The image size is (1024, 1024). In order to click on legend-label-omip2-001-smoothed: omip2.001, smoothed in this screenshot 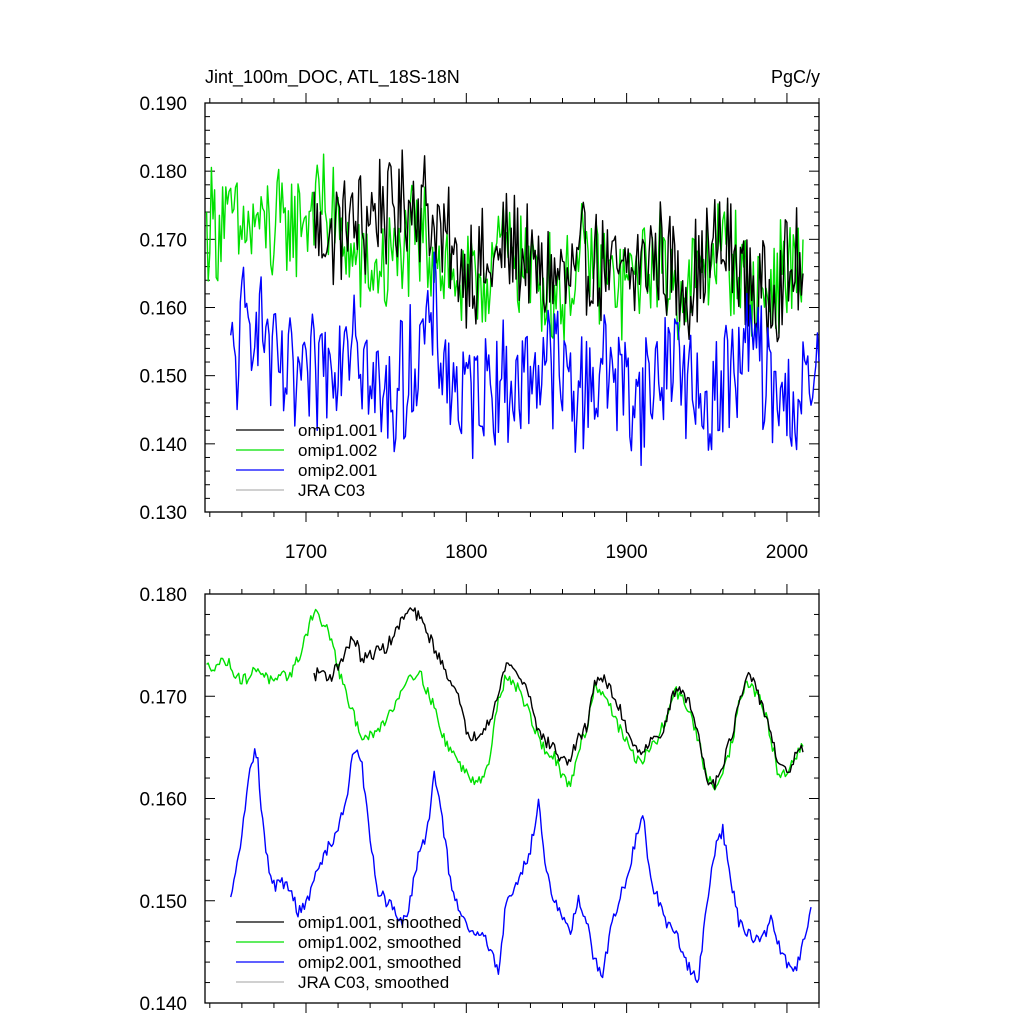, I will do `click(380, 962)`.